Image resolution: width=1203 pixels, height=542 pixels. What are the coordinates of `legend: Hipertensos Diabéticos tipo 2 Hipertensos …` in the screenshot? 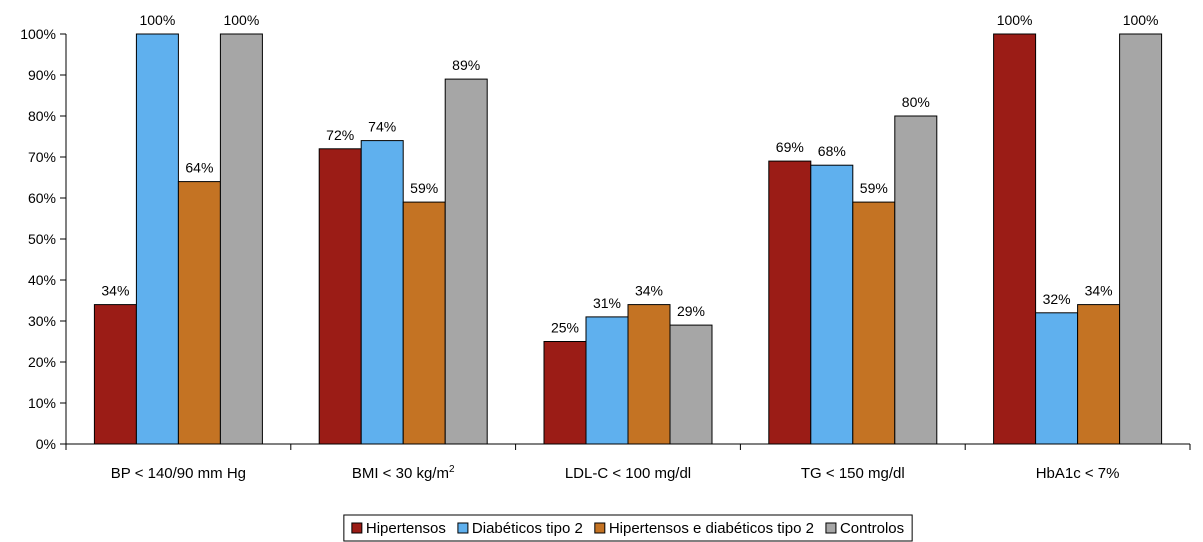 It's located at (628, 528).